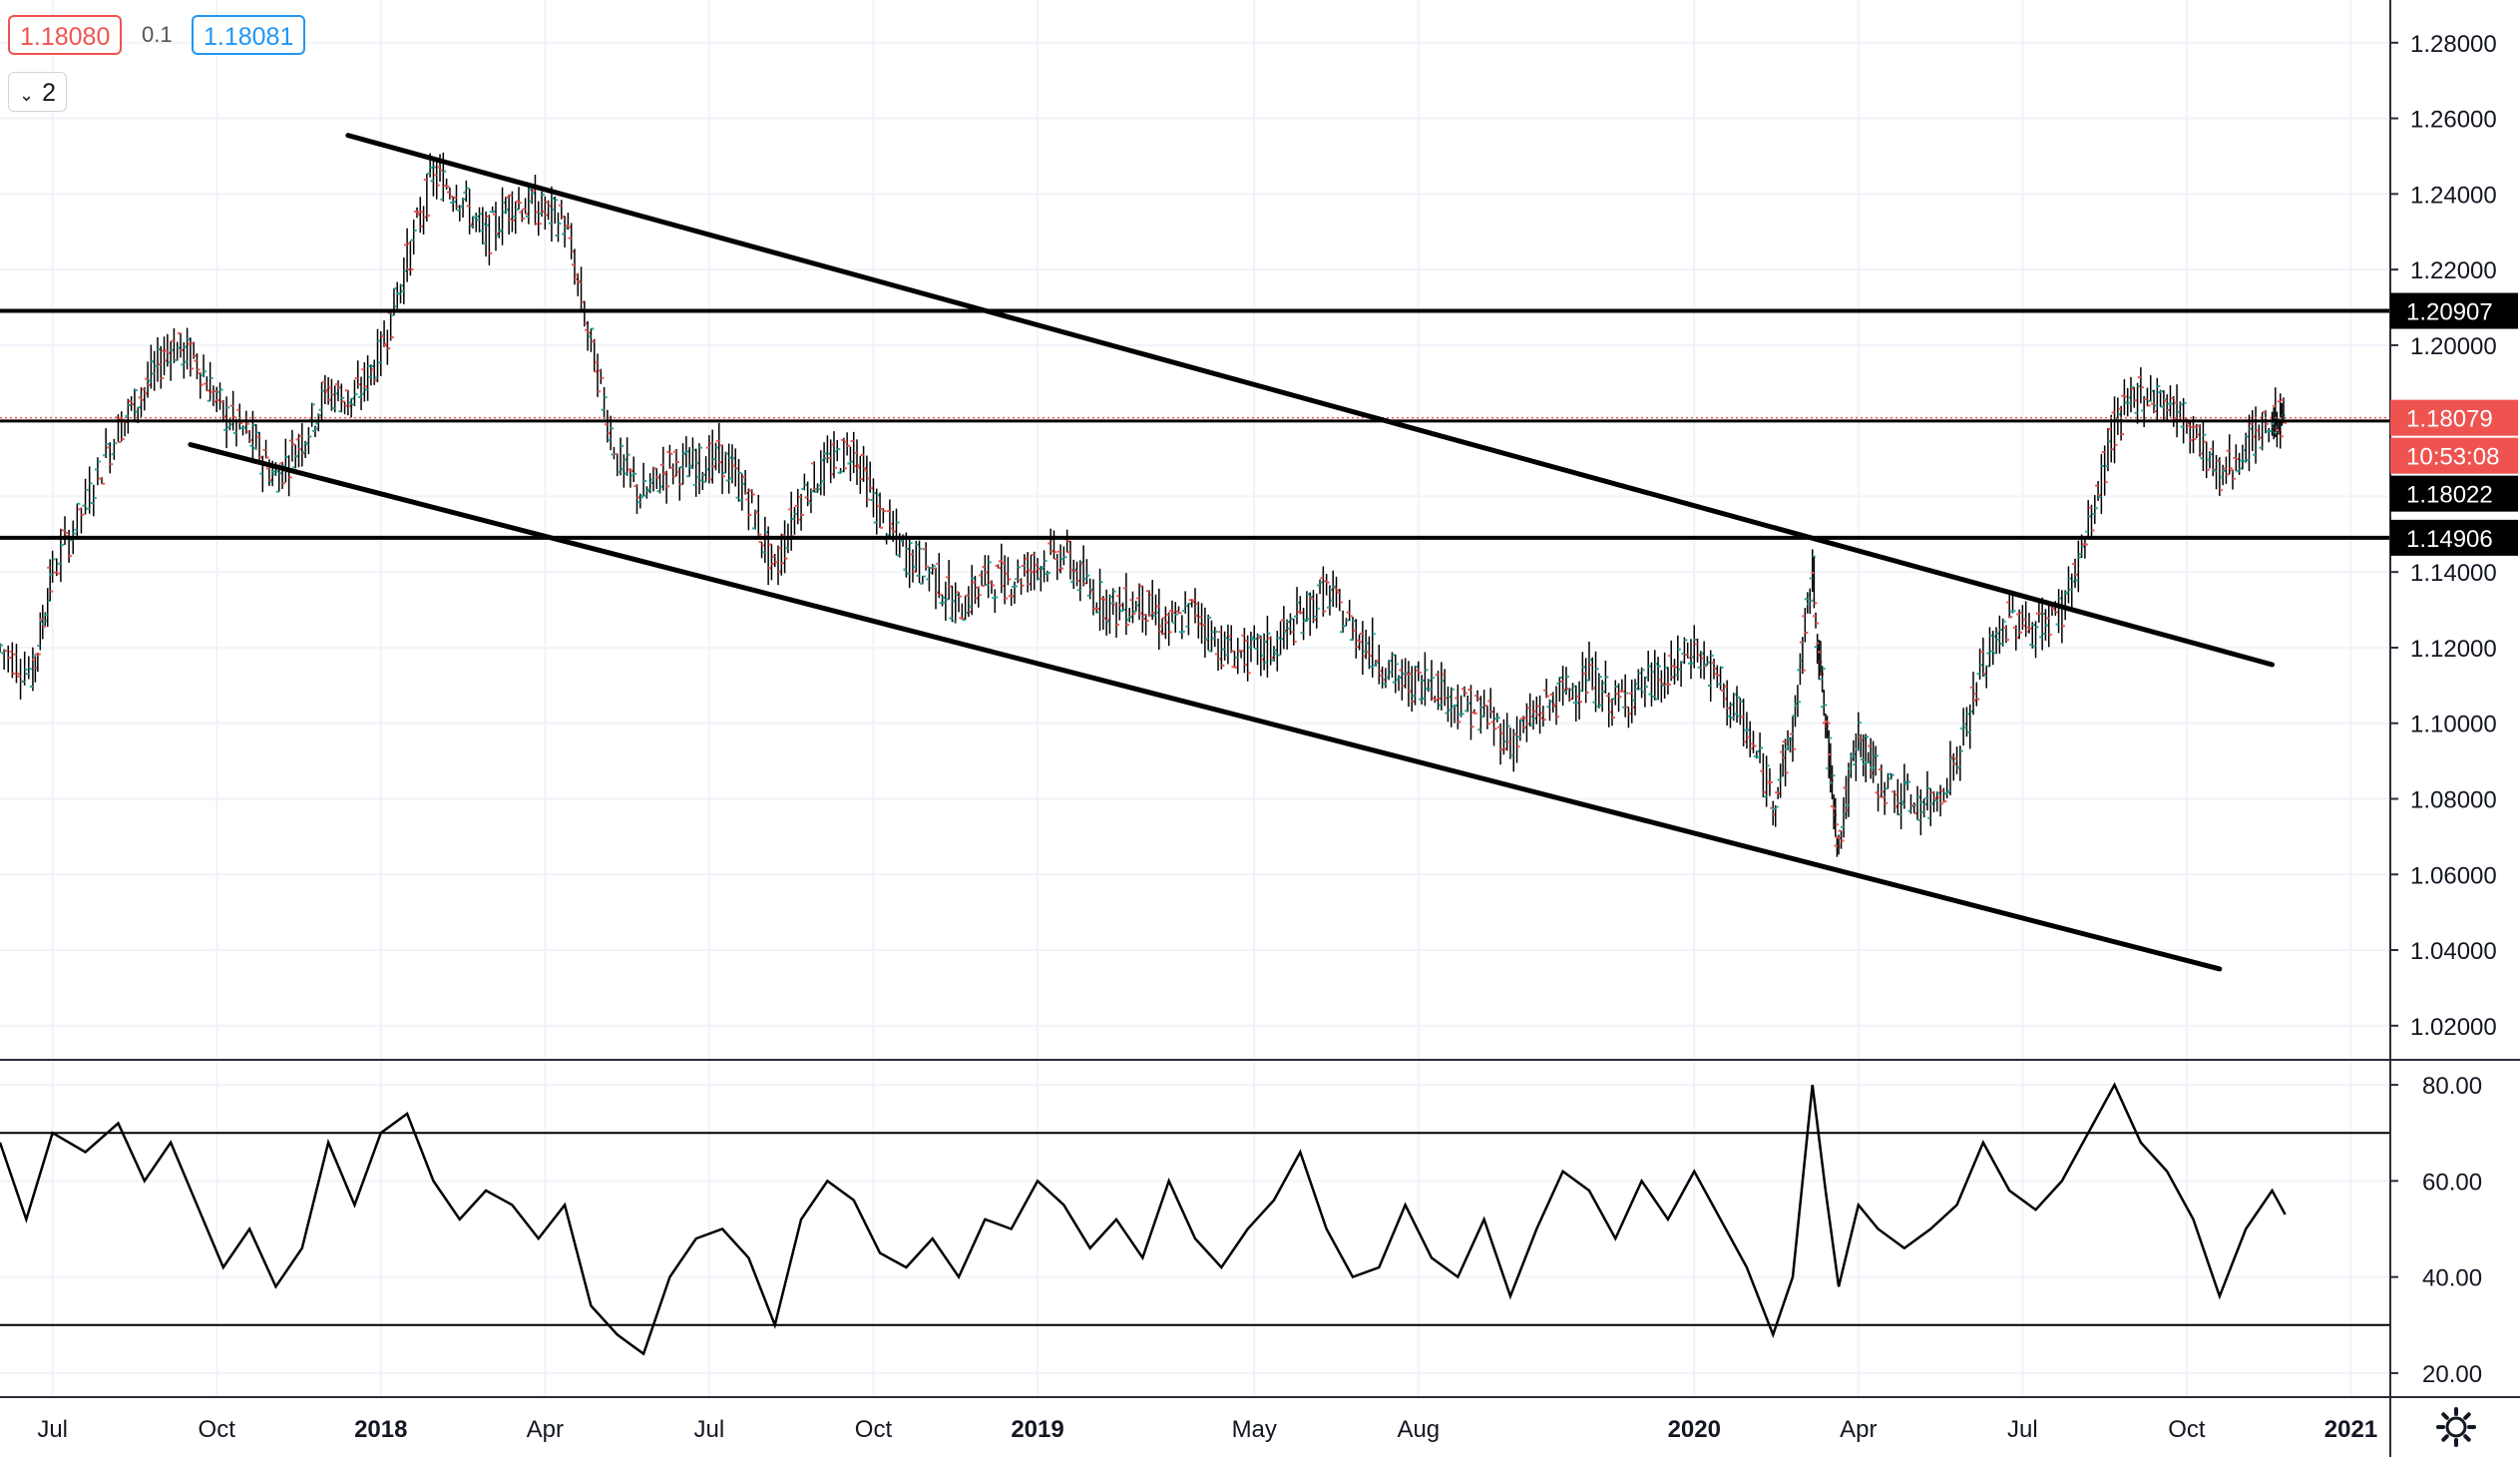 Image resolution: width=2520 pixels, height=1457 pixels. I want to click on gear-icon, so click(2456, 1427).